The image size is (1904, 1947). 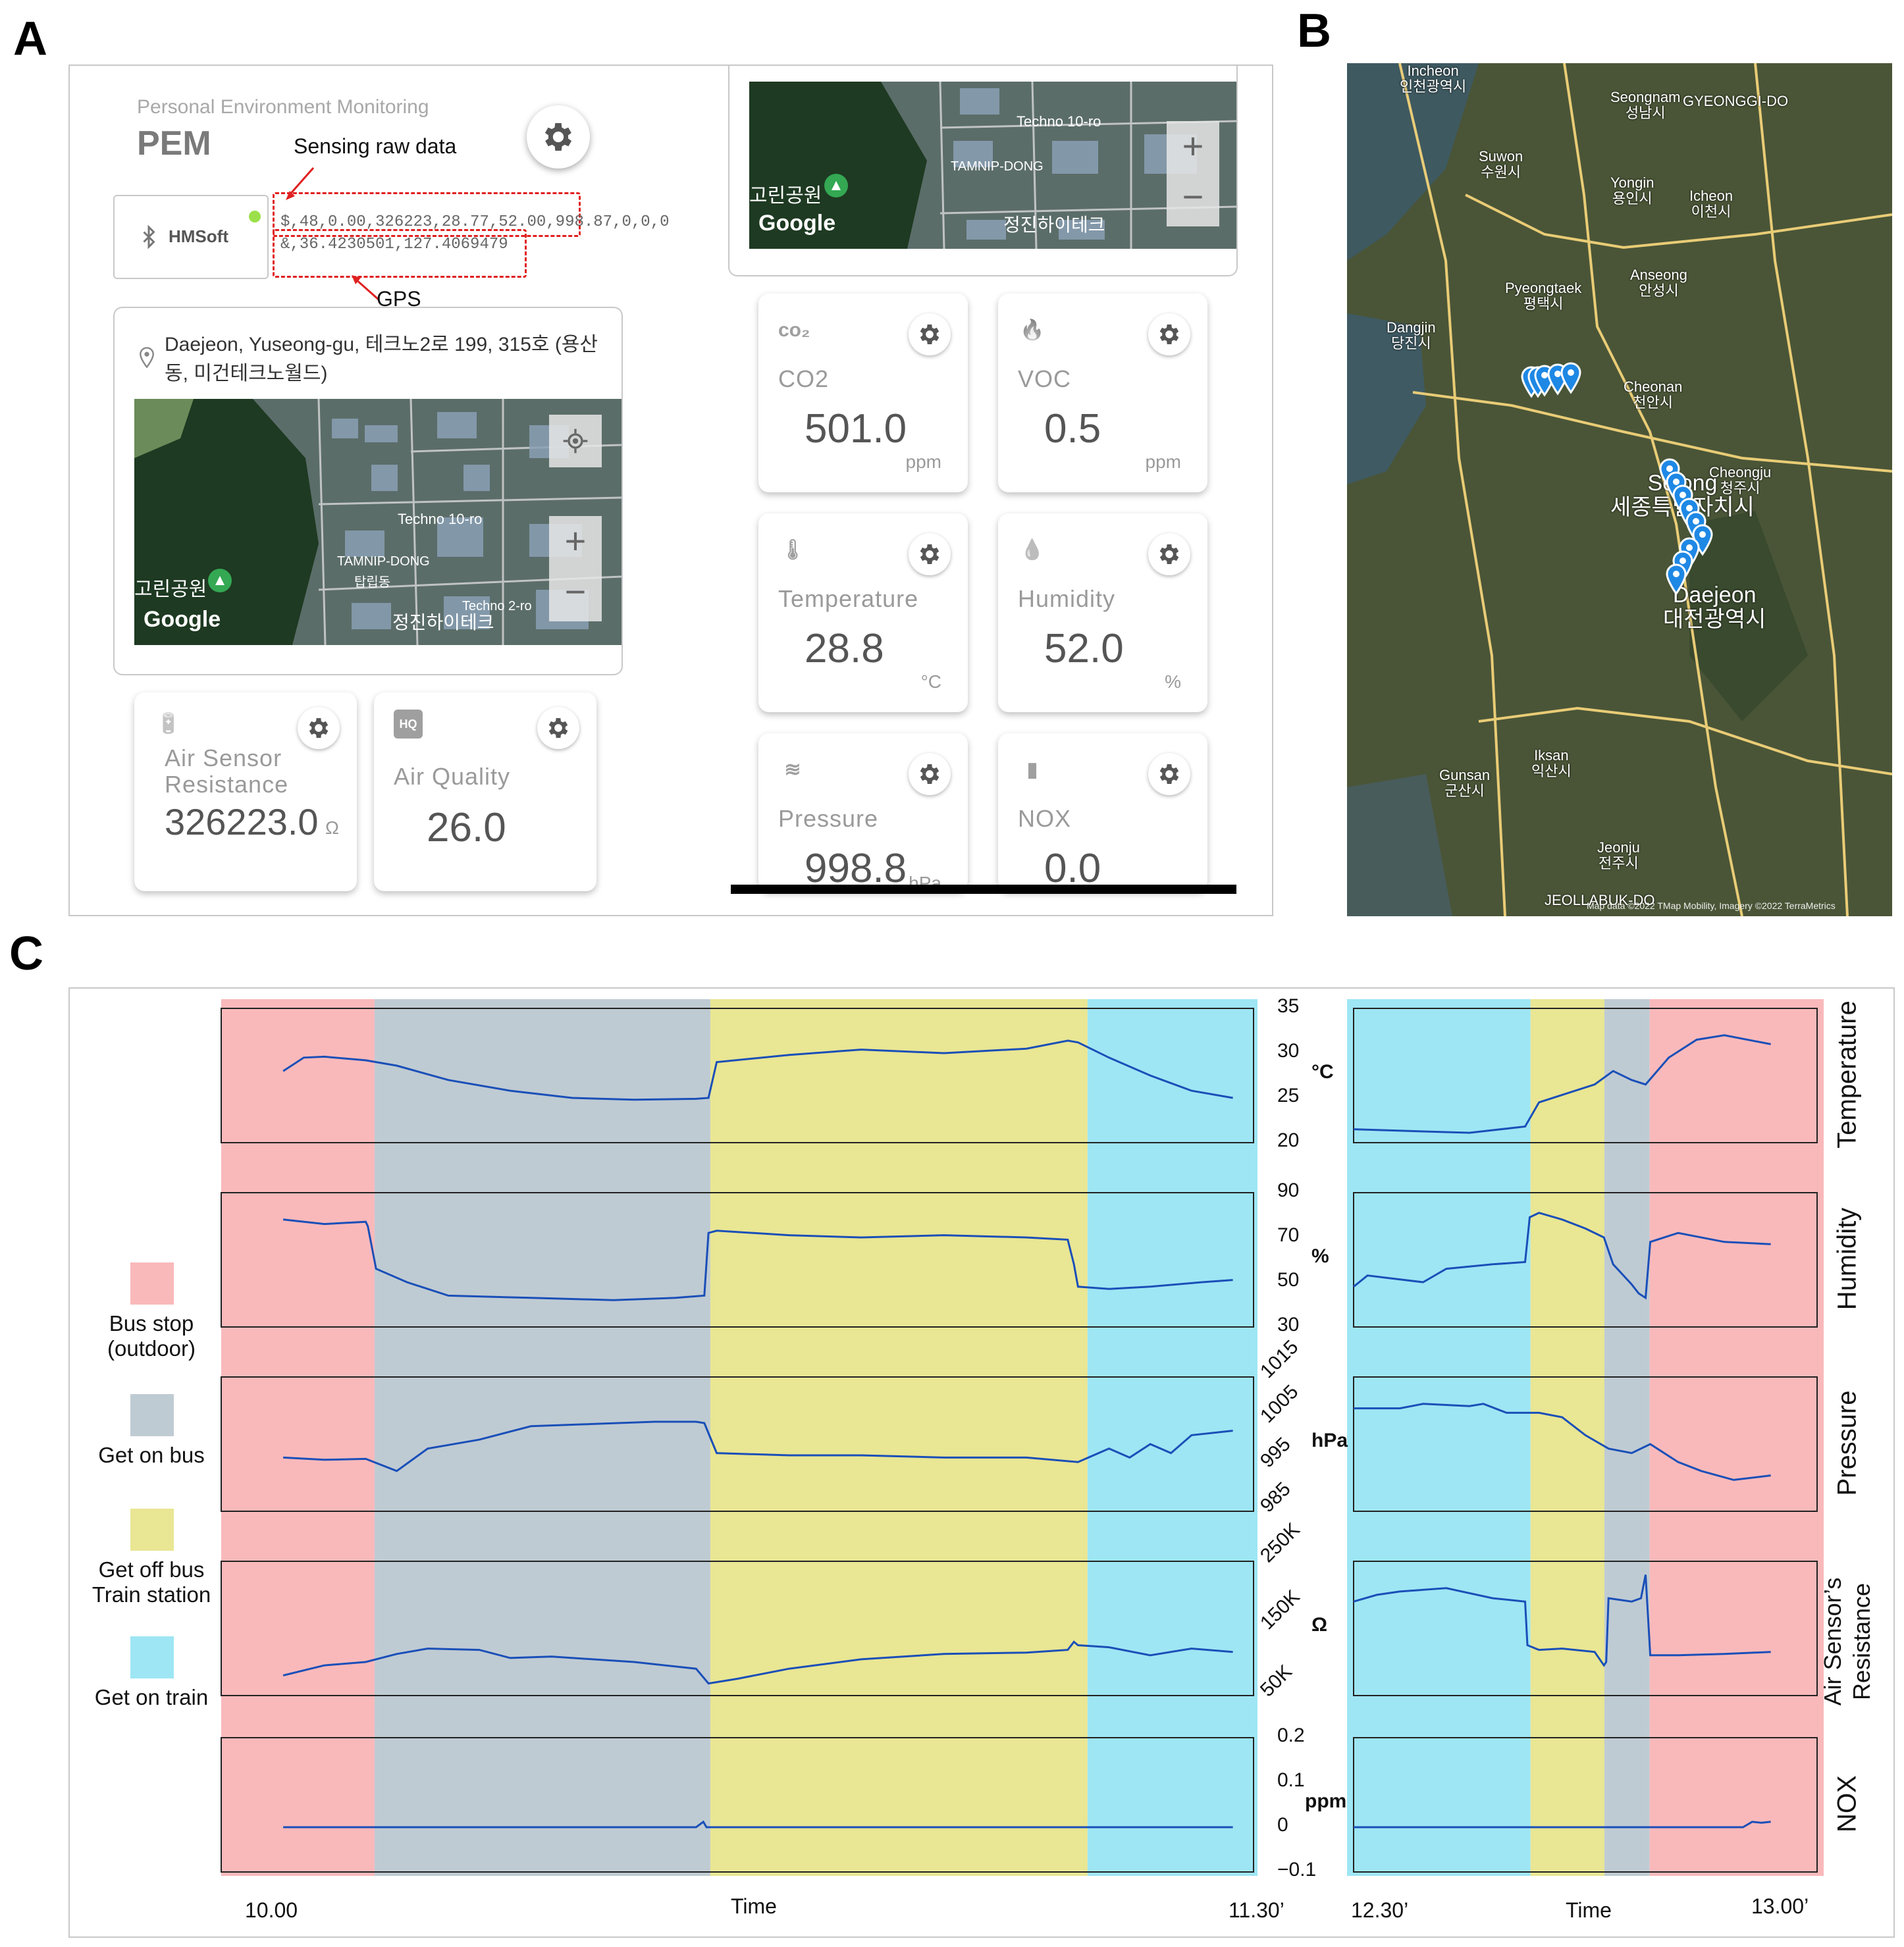 What do you see at coordinates (1433, 71) in the screenshot?
I see `map-place-en: Incheon` at bounding box center [1433, 71].